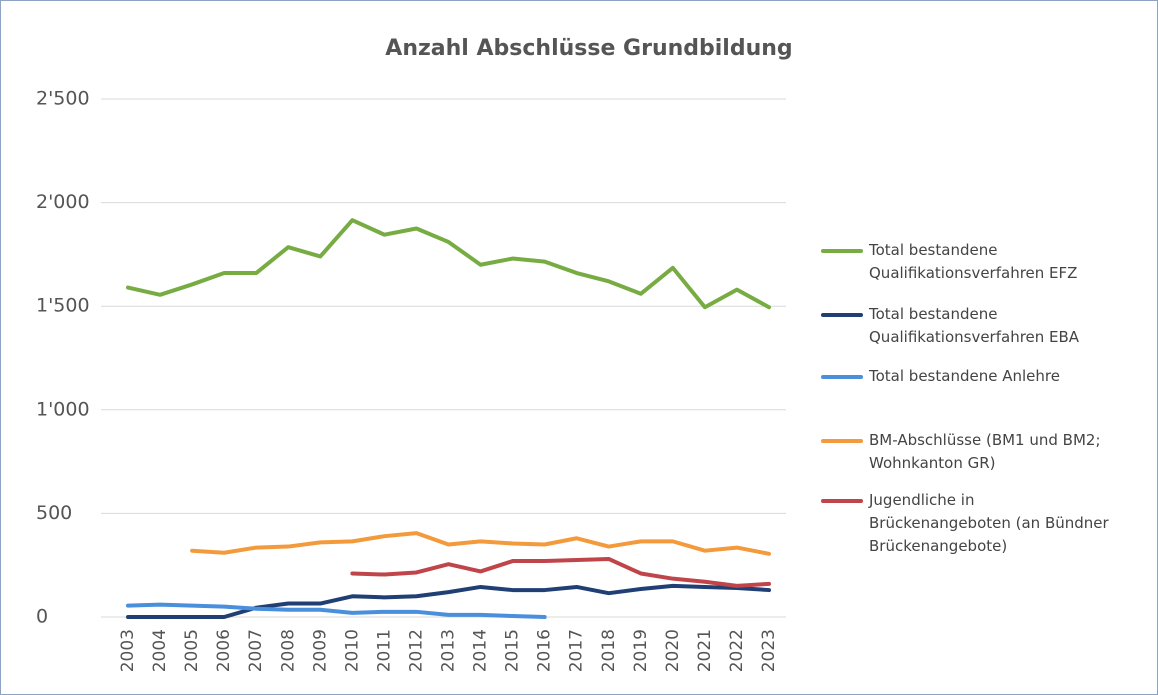  What do you see at coordinates (320, 650) in the screenshot?
I see `x-tick-label: 2009` at bounding box center [320, 650].